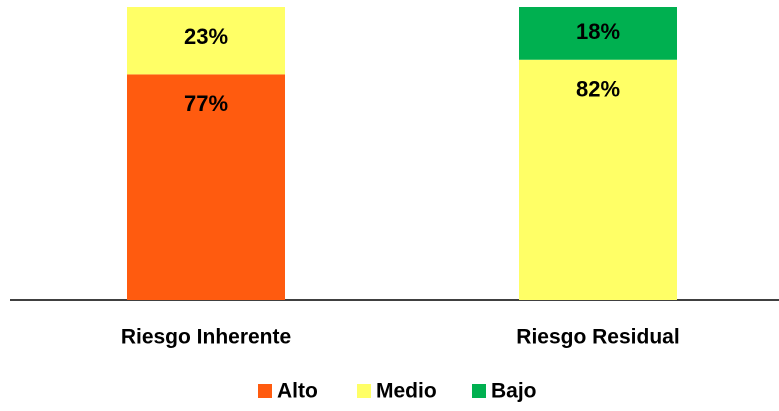 The image size is (779, 411). What do you see at coordinates (206, 36) in the screenshot?
I see `value-label: 23%` at bounding box center [206, 36].